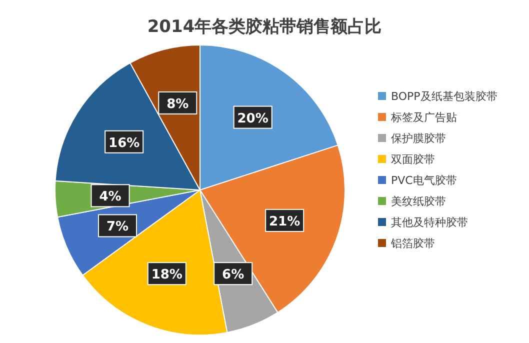 The width and height of the screenshot is (529, 343). What do you see at coordinates (413, 159) in the screenshot?
I see `legend-label: 双面胶带` at bounding box center [413, 159].